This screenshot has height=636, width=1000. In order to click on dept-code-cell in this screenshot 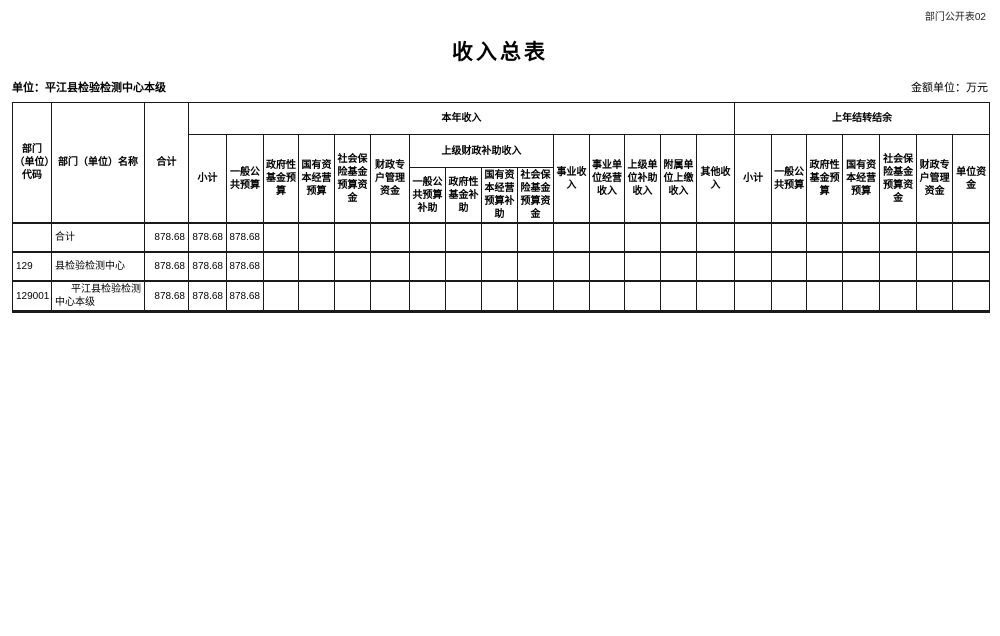, I will do `click(32, 237)`.